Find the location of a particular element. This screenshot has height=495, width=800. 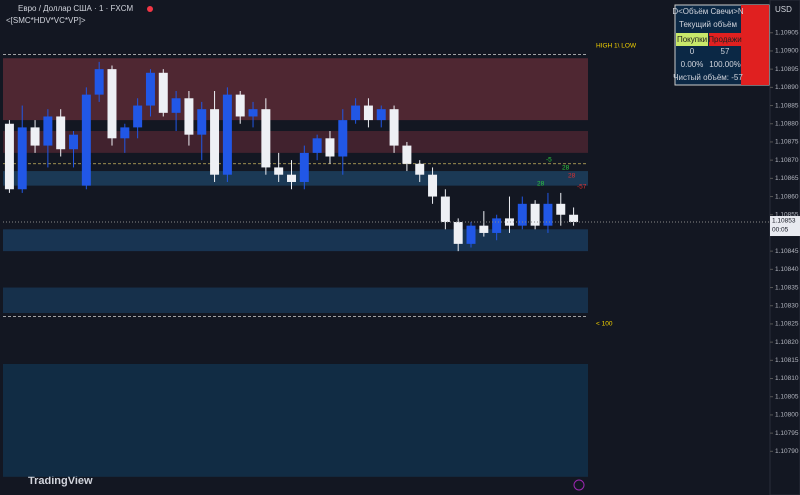

y-tick-label: 1.10845 is located at coordinates (787, 251).